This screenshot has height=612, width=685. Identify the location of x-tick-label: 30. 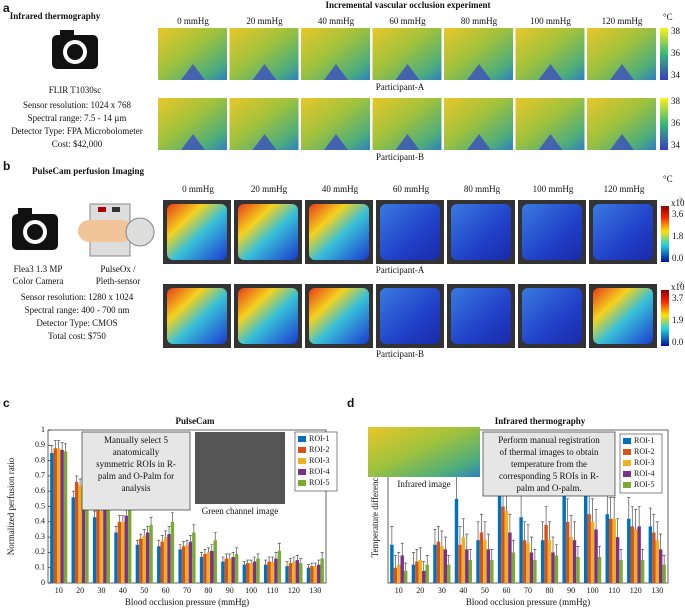
(101, 590).